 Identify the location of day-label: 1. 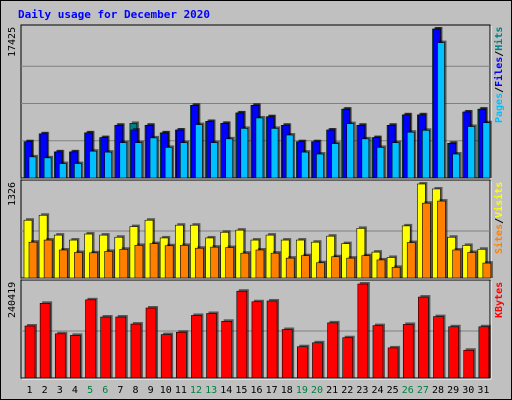
(30, 390).